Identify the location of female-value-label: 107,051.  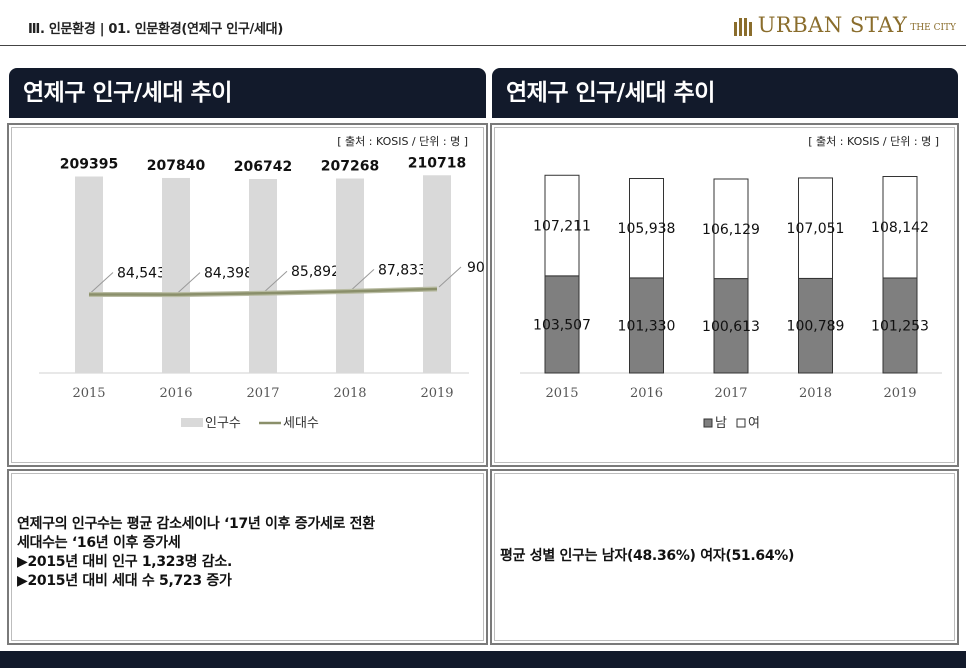
(816, 229).